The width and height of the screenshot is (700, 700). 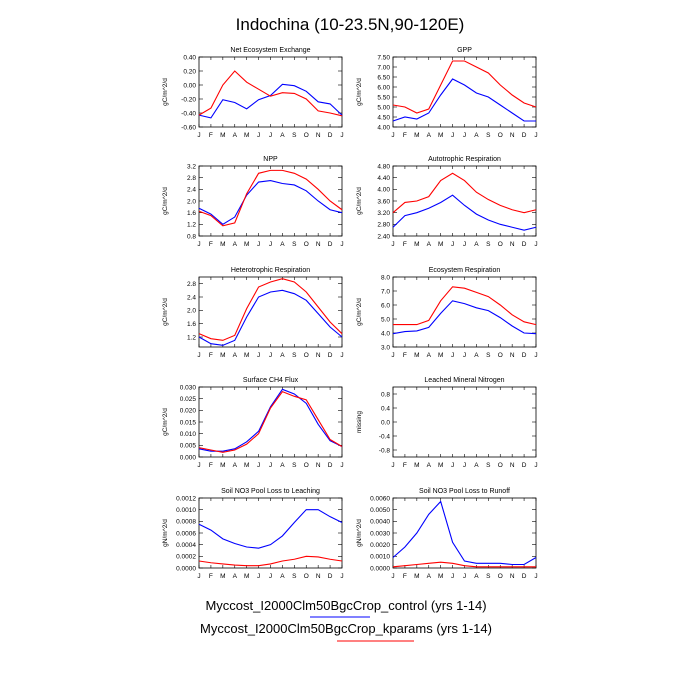 I want to click on y-tick-label: 0.0020, so click(x=380, y=545).